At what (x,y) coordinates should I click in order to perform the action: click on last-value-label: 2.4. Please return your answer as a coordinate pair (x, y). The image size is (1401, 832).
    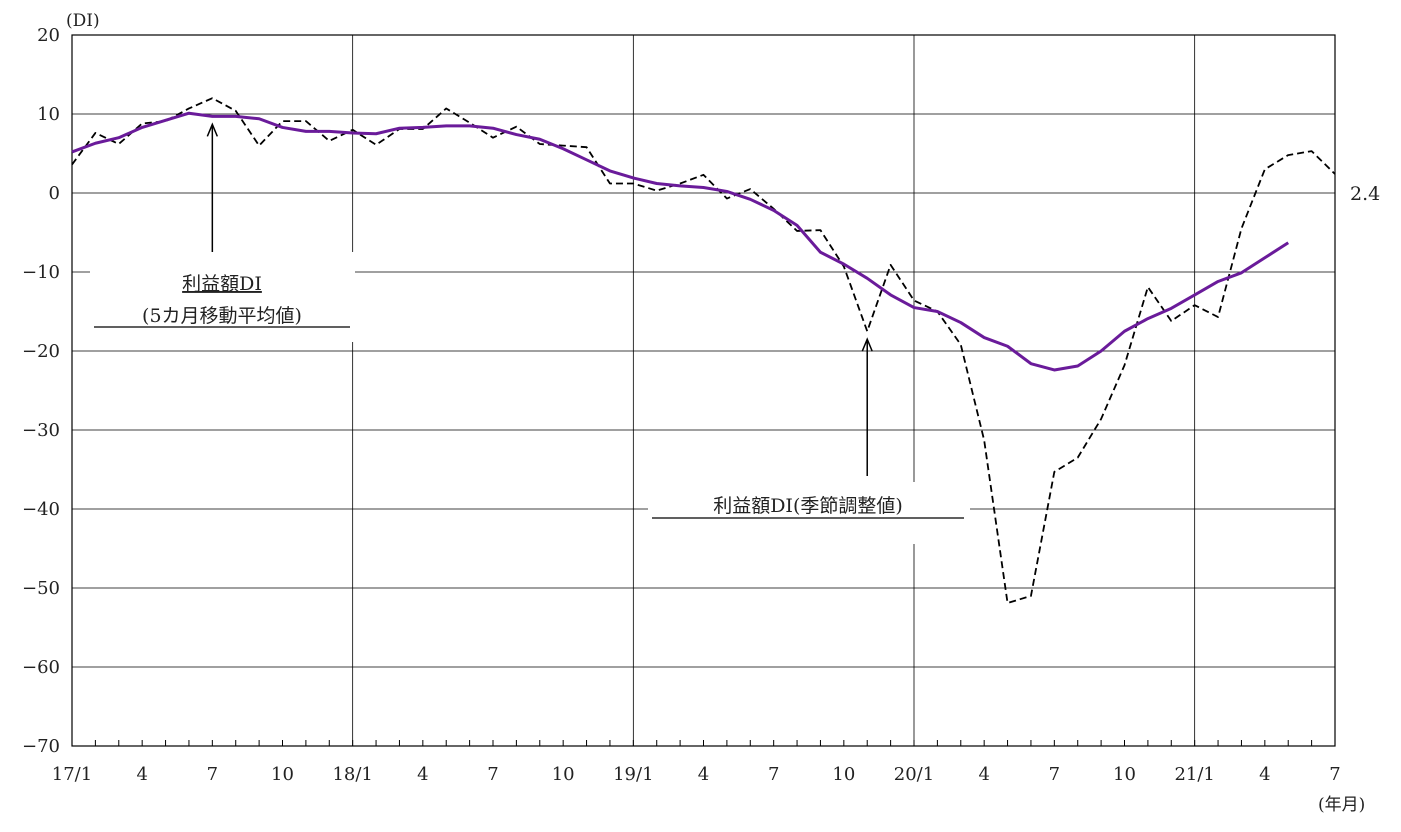
    Looking at the image, I should click on (1365, 194).